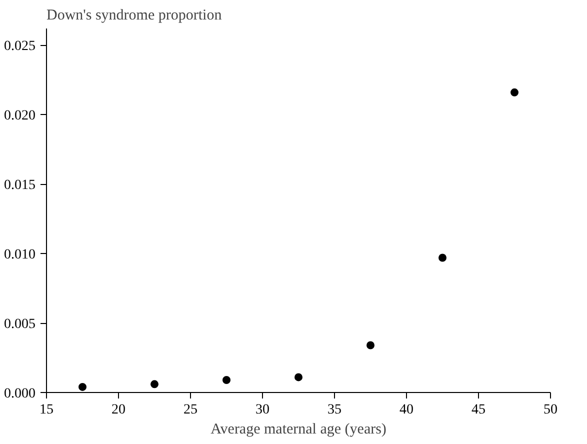  Describe the element at coordinates (20, 186) in the screenshot. I see `y-tick-label: 0.015` at that location.